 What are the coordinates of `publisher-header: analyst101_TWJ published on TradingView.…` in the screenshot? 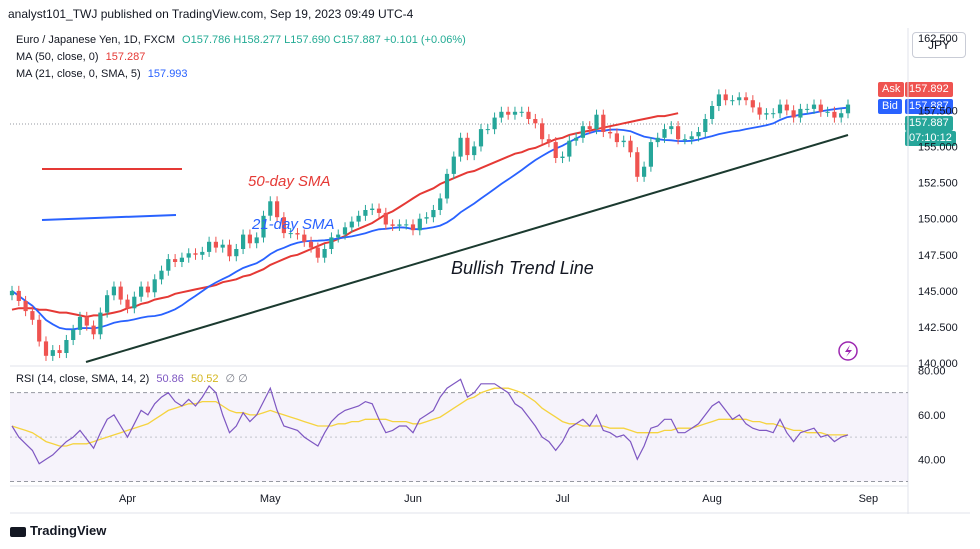 It's located at (211, 14).